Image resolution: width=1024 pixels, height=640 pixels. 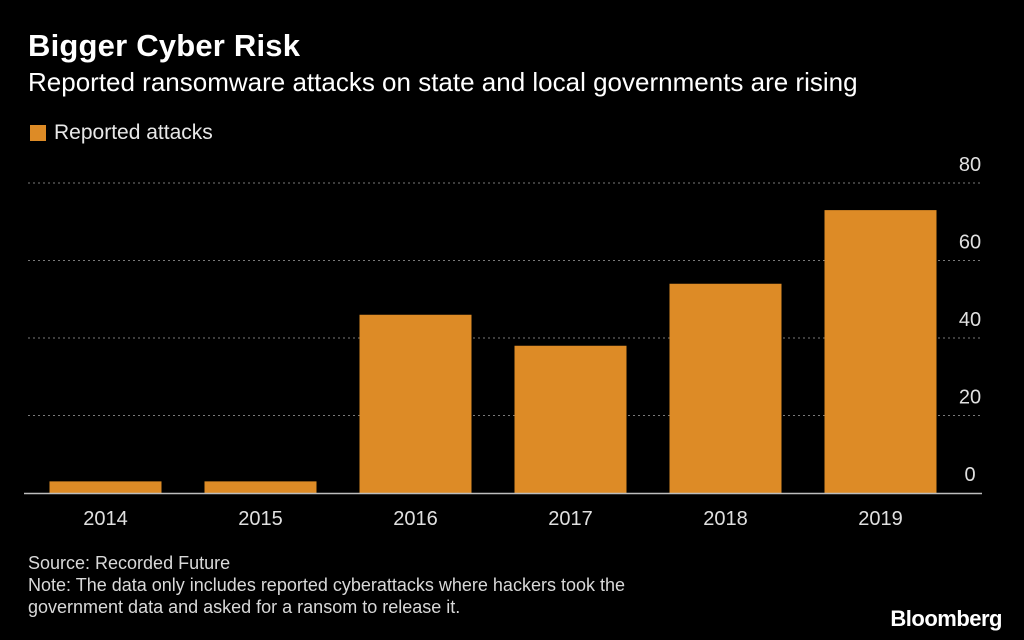 I want to click on y-tick-label: 80, so click(x=970, y=165).